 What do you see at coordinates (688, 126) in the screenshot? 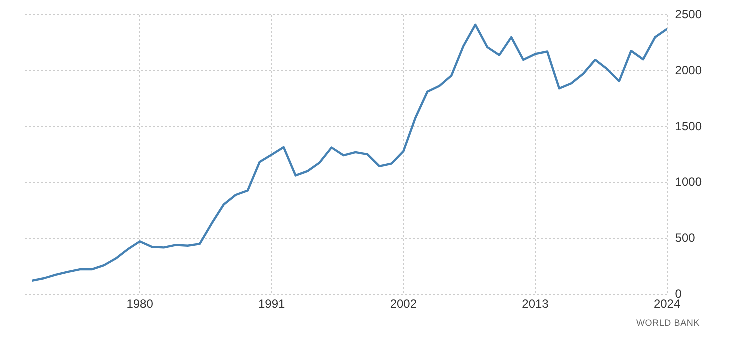
I see `y-tick-label: 1500` at bounding box center [688, 126].